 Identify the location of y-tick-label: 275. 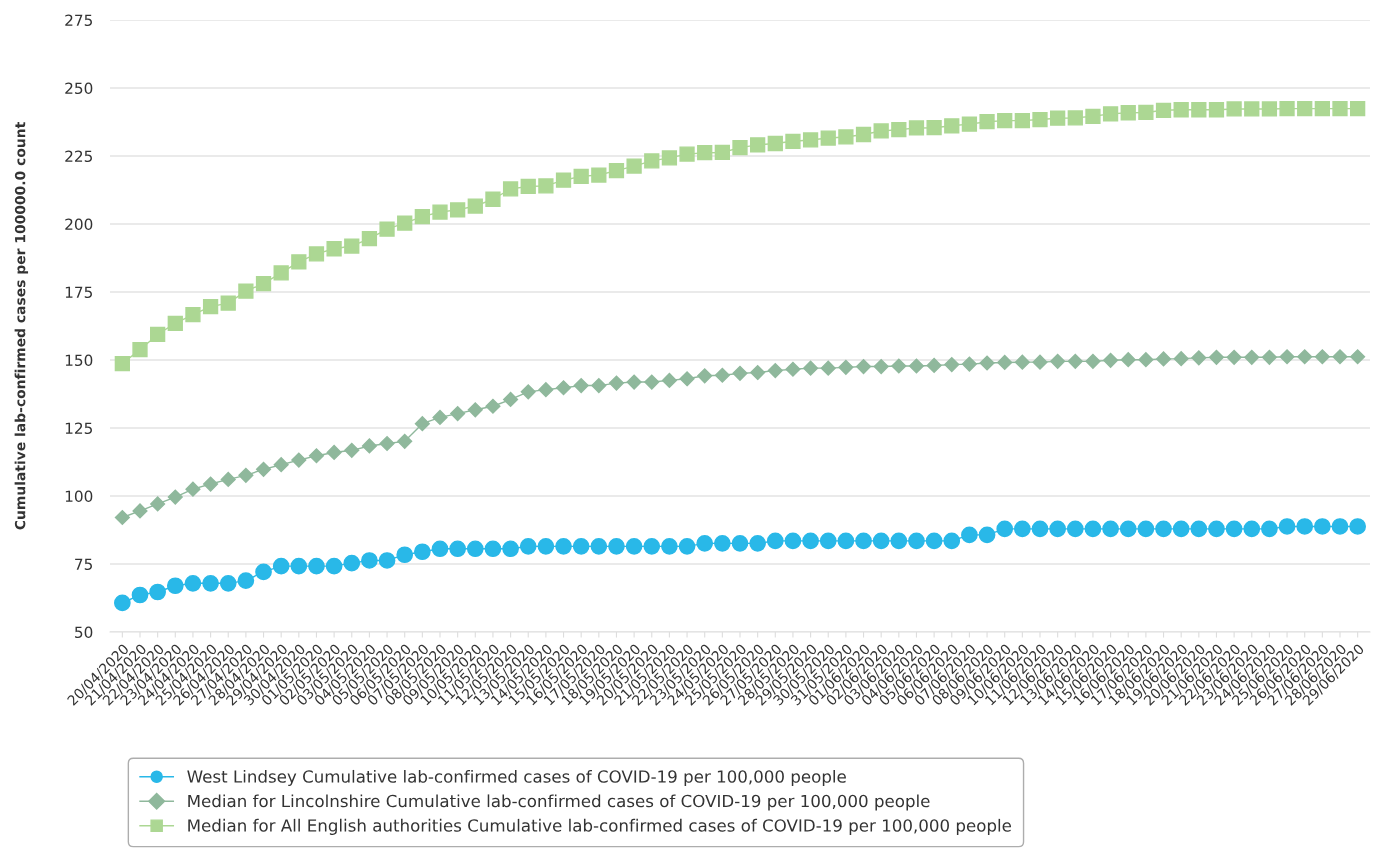
(78, 20).